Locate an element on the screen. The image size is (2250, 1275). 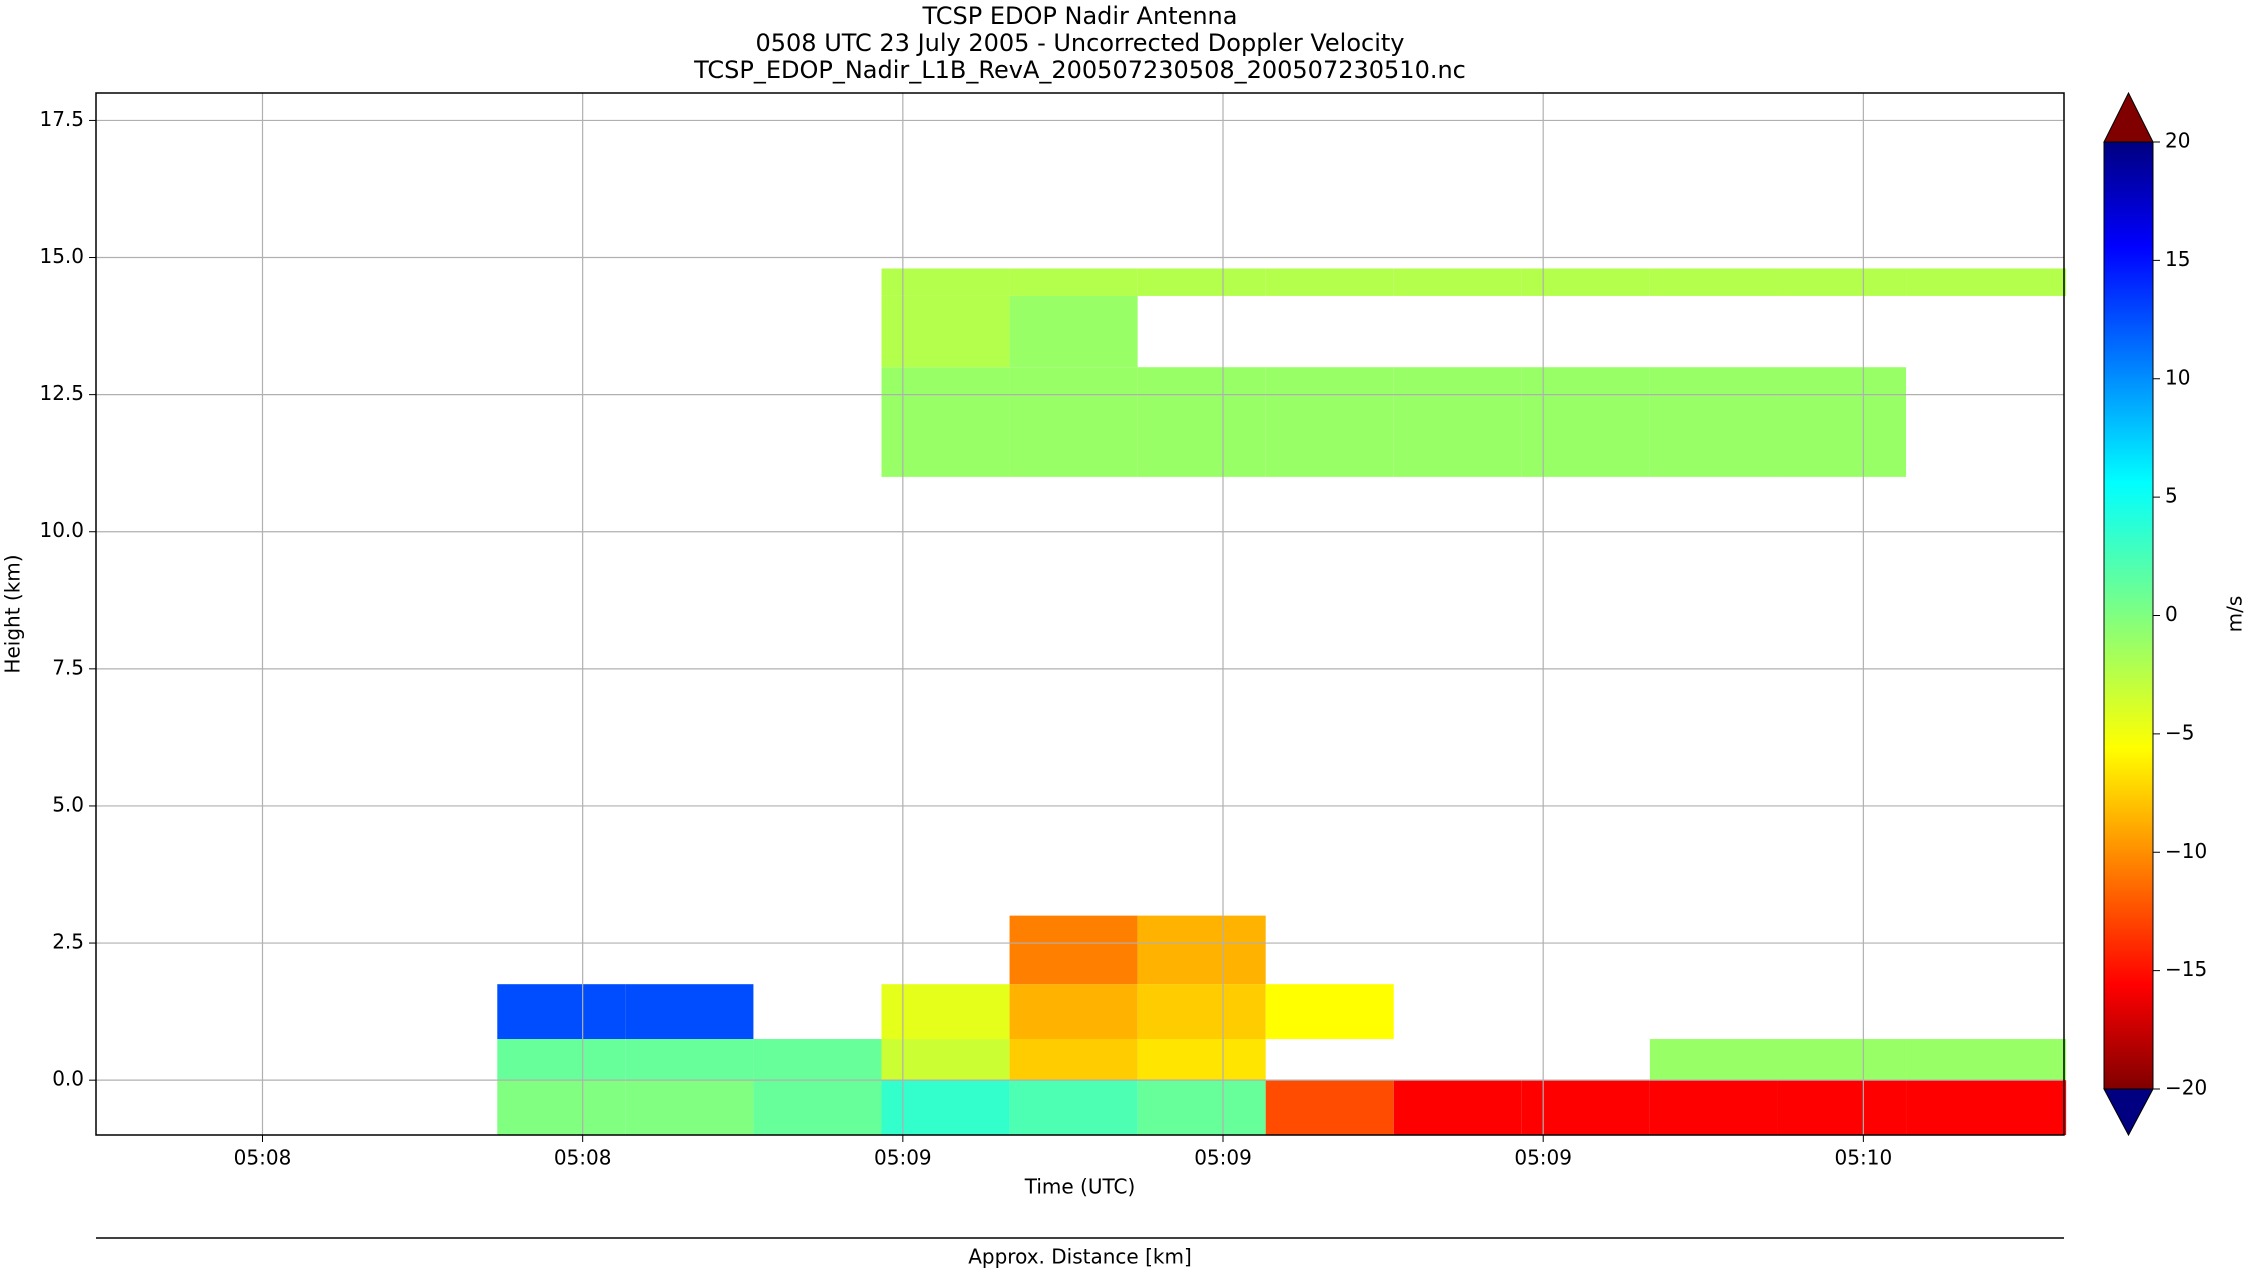
y-tick-label: 15.0 is located at coordinates (61, 256).